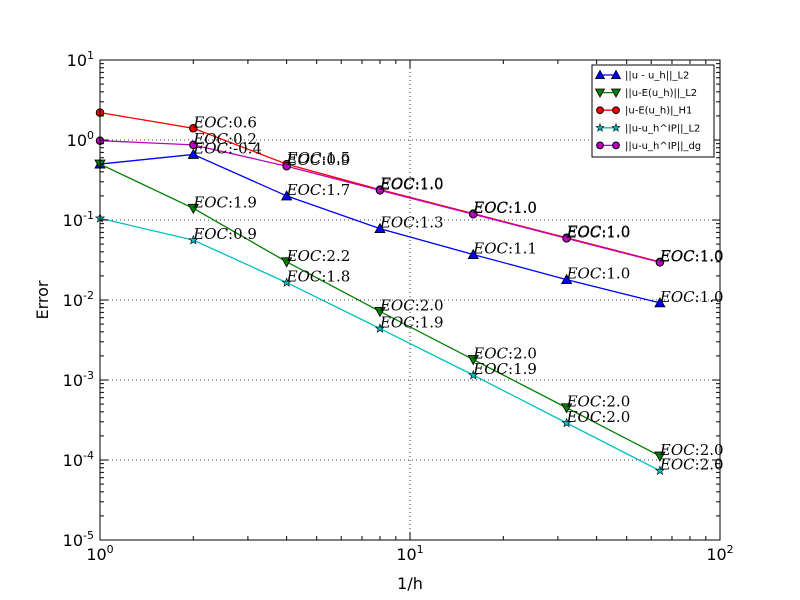  What do you see at coordinates (78, 379) in the screenshot?
I see `y-tick-label: 10⁻³` at bounding box center [78, 379].